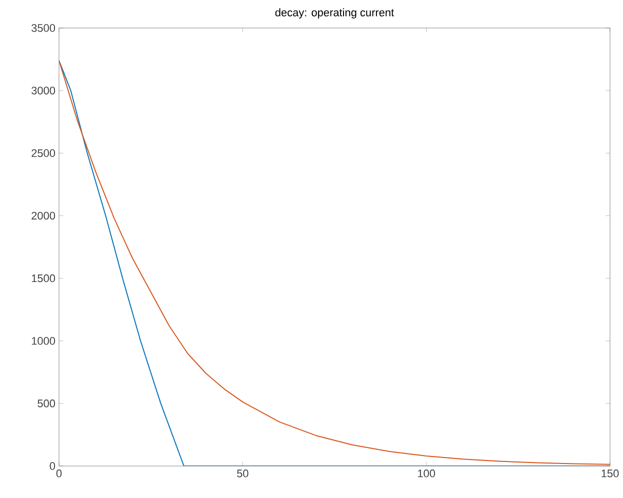 The height and width of the screenshot is (498, 623). Describe the element at coordinates (334, 13) in the screenshot. I see `chart-title: decay: operating current` at that location.